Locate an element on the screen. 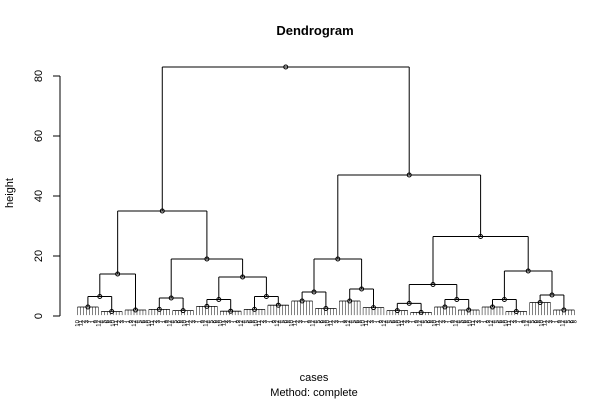 The image size is (599, 400). leaf-label-160: 7 is located at coordinates (554, 321).